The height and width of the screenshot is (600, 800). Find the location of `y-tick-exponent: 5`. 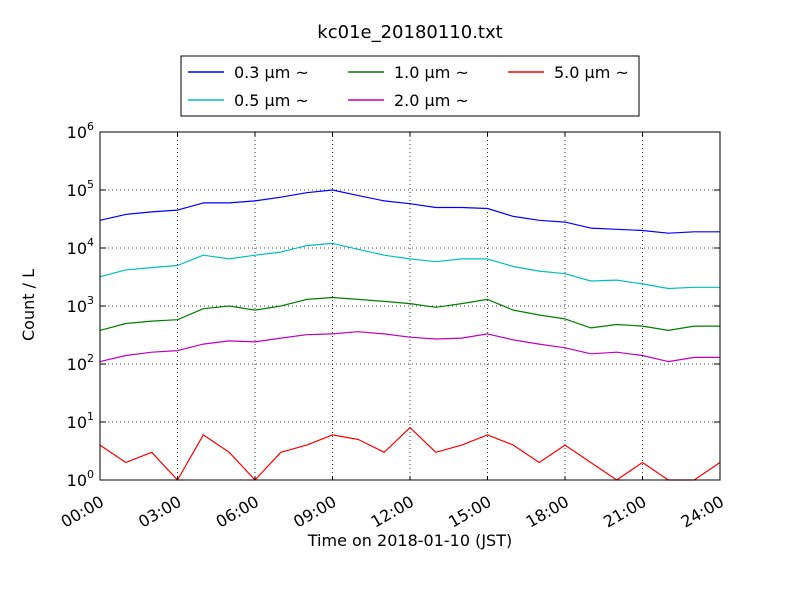

y-tick-exponent: 5 is located at coordinates (90, 184).